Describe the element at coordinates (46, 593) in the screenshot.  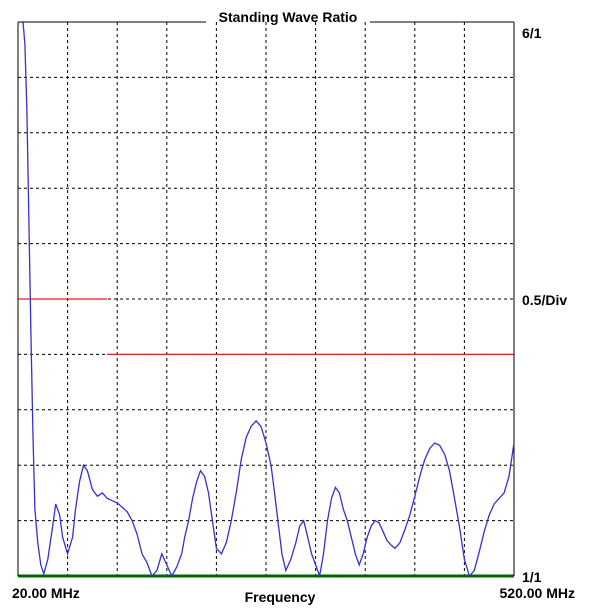
I see `x-start-label: 20.00 MHz` at that location.